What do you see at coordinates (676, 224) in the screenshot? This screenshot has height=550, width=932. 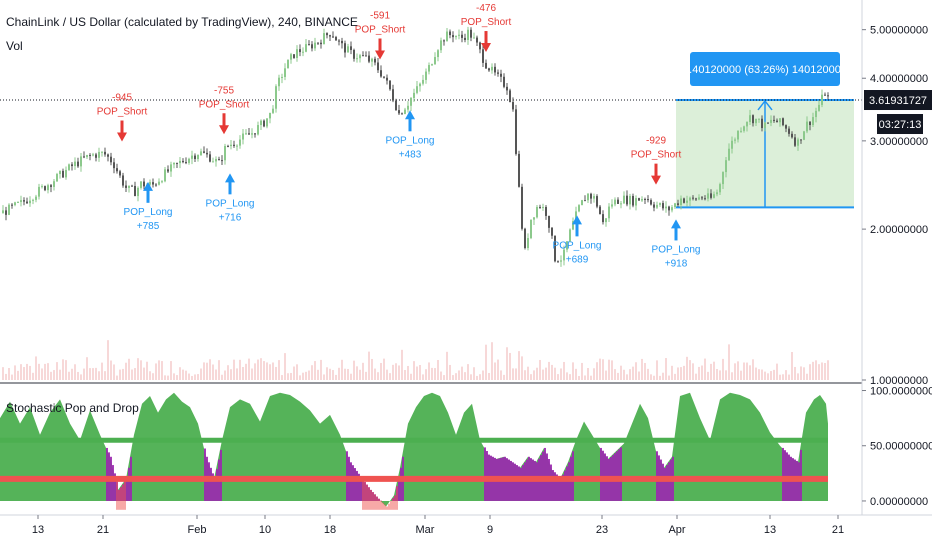 I see `long-arrow-head` at bounding box center [676, 224].